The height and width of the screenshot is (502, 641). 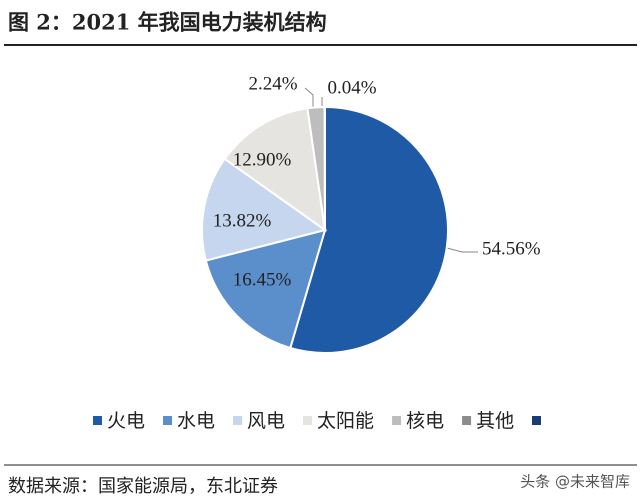 What do you see at coordinates (167, 22) in the screenshot?
I see `chart-title: 图 2：2021 年我国电力装机结构` at bounding box center [167, 22].